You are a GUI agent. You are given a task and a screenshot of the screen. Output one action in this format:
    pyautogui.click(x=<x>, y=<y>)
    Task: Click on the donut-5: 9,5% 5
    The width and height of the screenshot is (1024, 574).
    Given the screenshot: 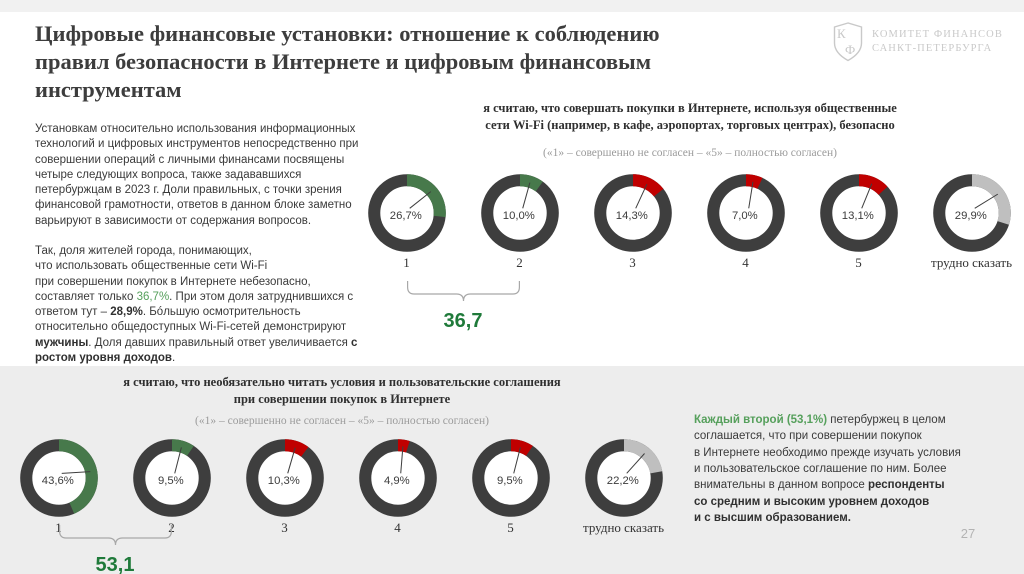 What is the action you would take?
    pyautogui.click(x=510, y=487)
    